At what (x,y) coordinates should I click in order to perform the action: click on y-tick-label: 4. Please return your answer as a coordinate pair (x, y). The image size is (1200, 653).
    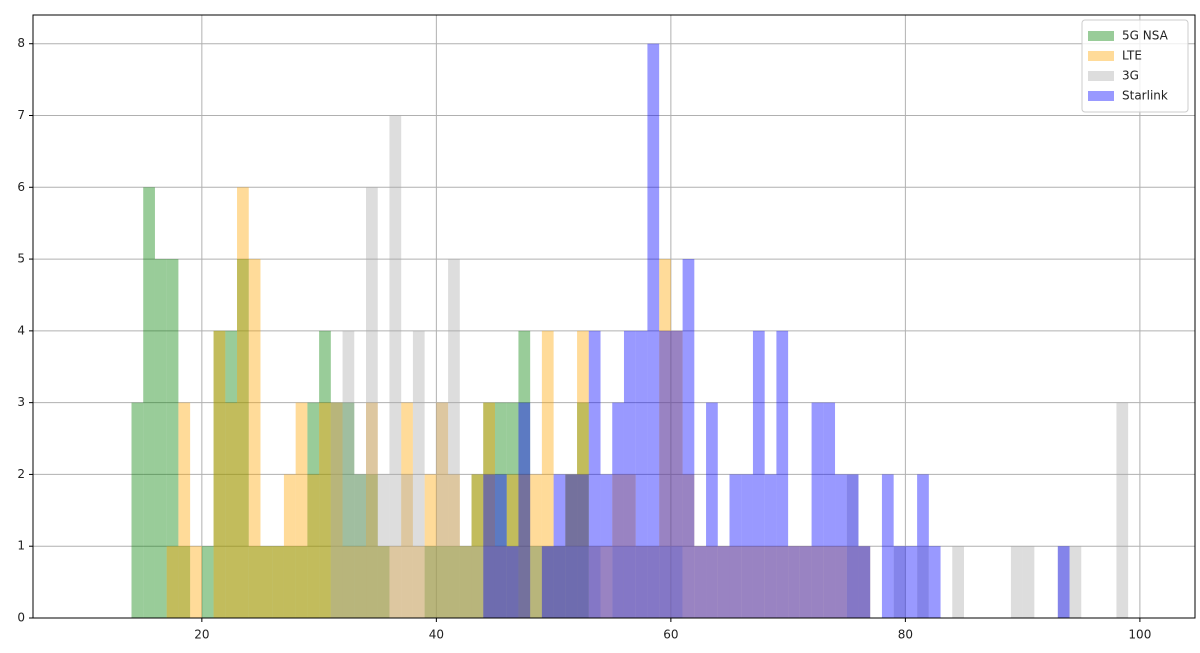
    Looking at the image, I should click on (21, 330).